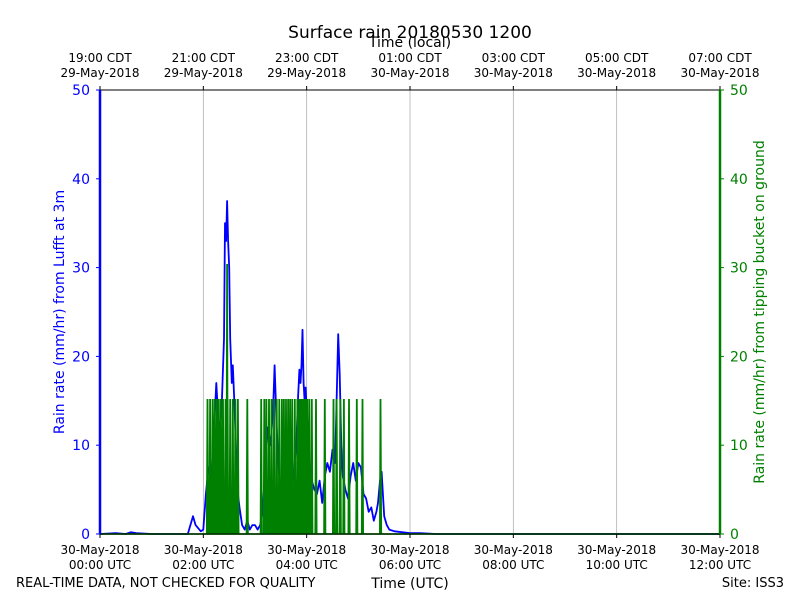  Describe the element at coordinates (85, 535) in the screenshot. I see `y-tick-label-left: 0` at that location.